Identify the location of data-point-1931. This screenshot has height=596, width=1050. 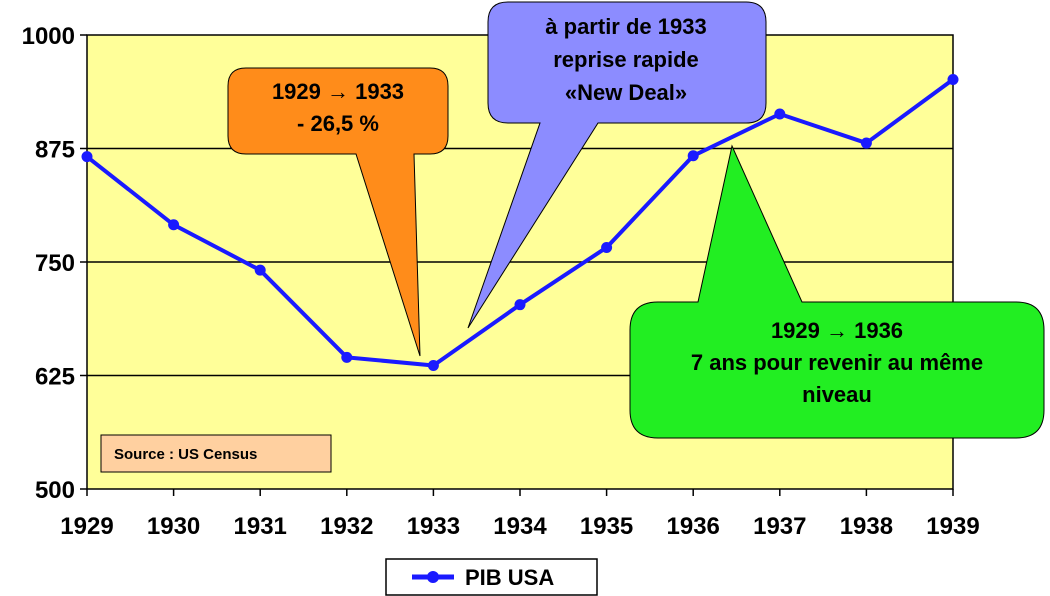
(260, 270).